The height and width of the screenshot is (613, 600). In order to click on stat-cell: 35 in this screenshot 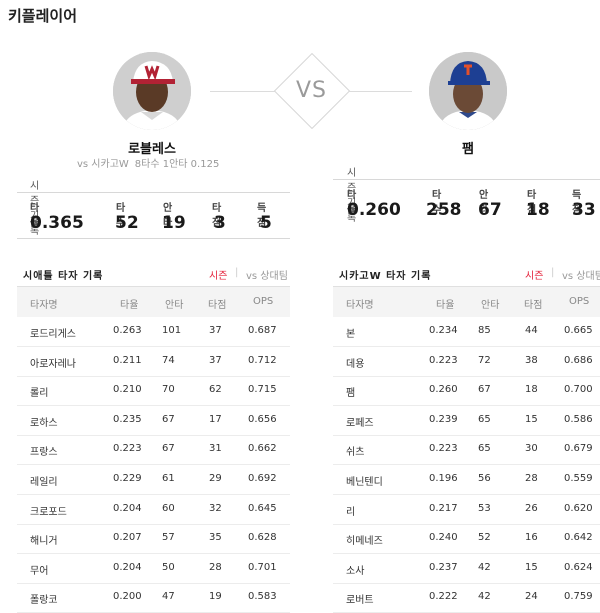, I will do `click(215, 538)`.